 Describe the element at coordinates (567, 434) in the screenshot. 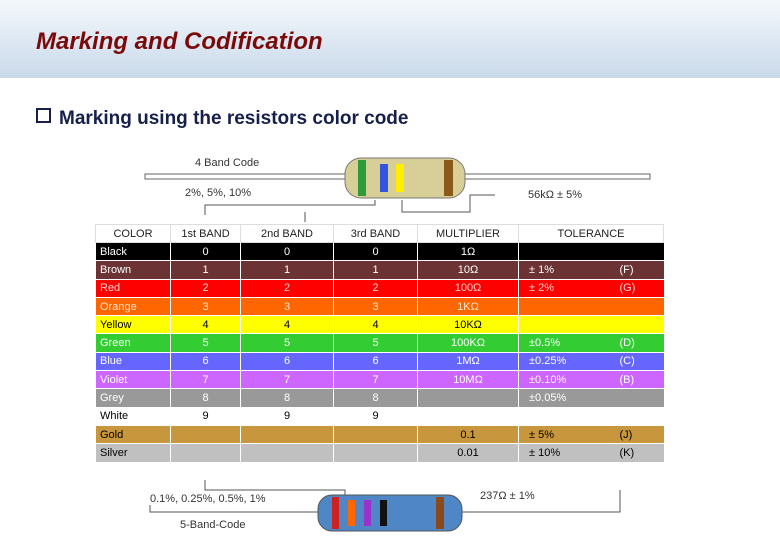

I see `table-cell: ± 5%` at that location.